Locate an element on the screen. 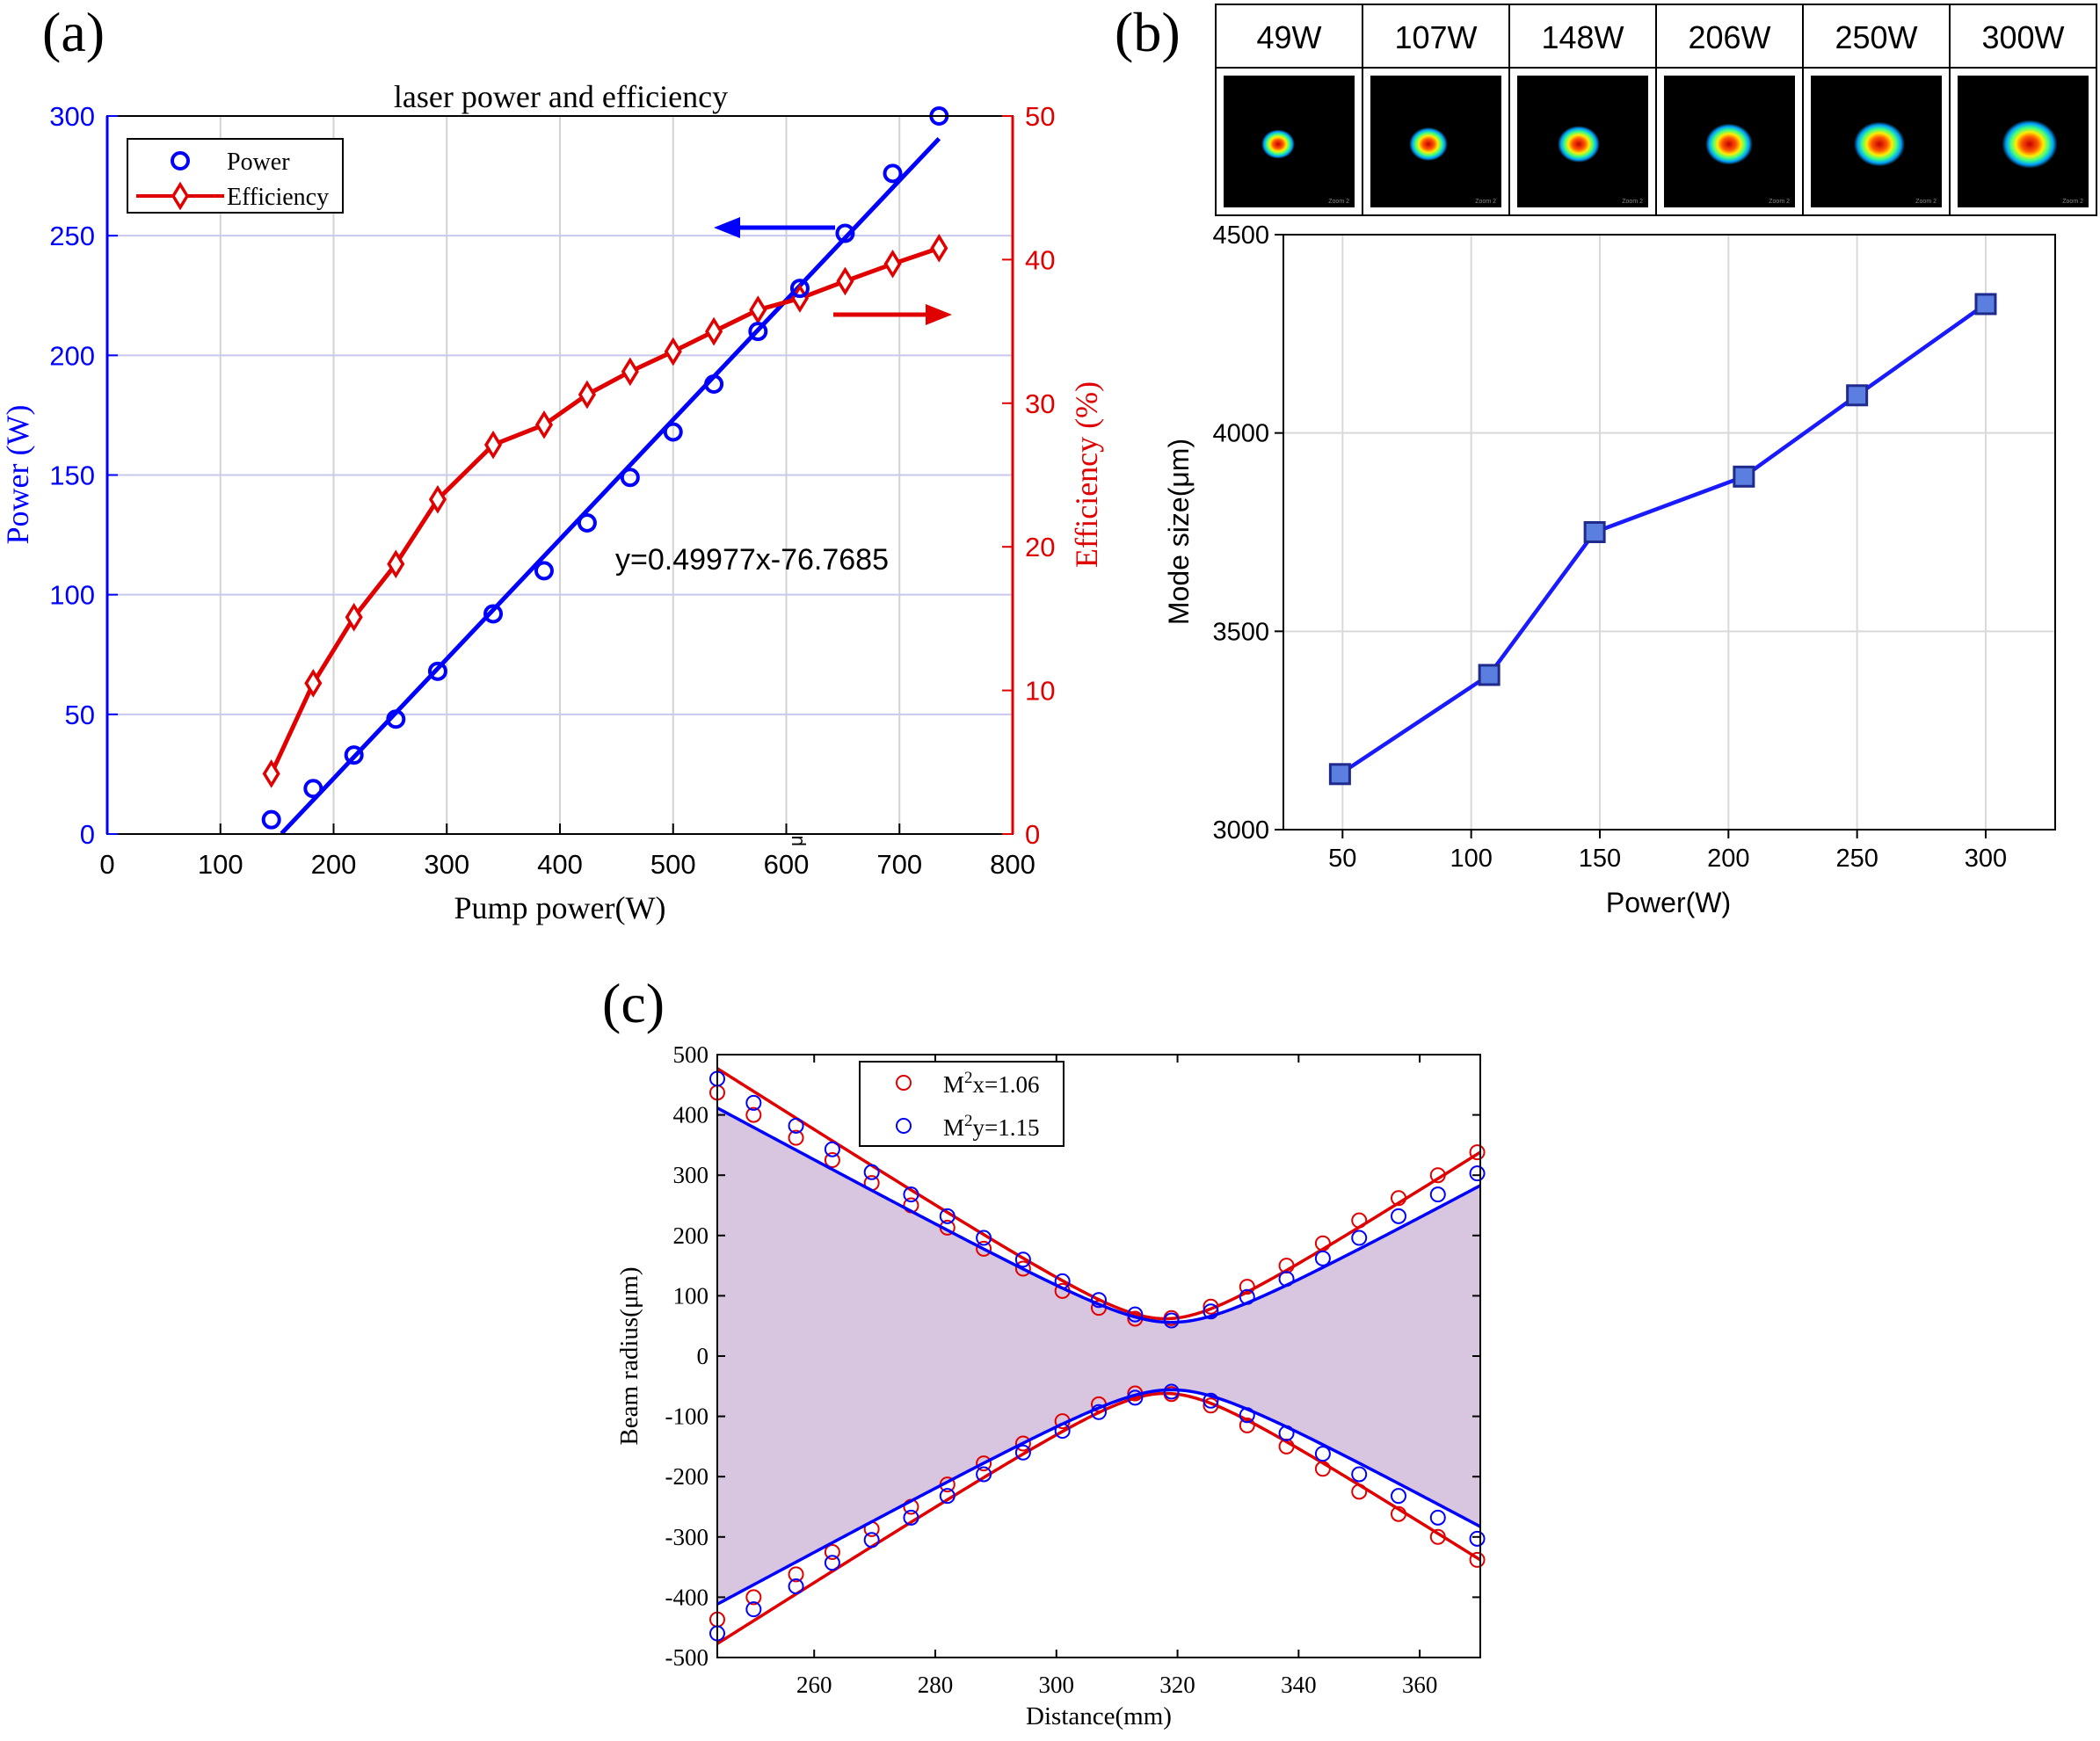 The image size is (2100, 1741). legend-m2y-marker is located at coordinates (904, 1126).